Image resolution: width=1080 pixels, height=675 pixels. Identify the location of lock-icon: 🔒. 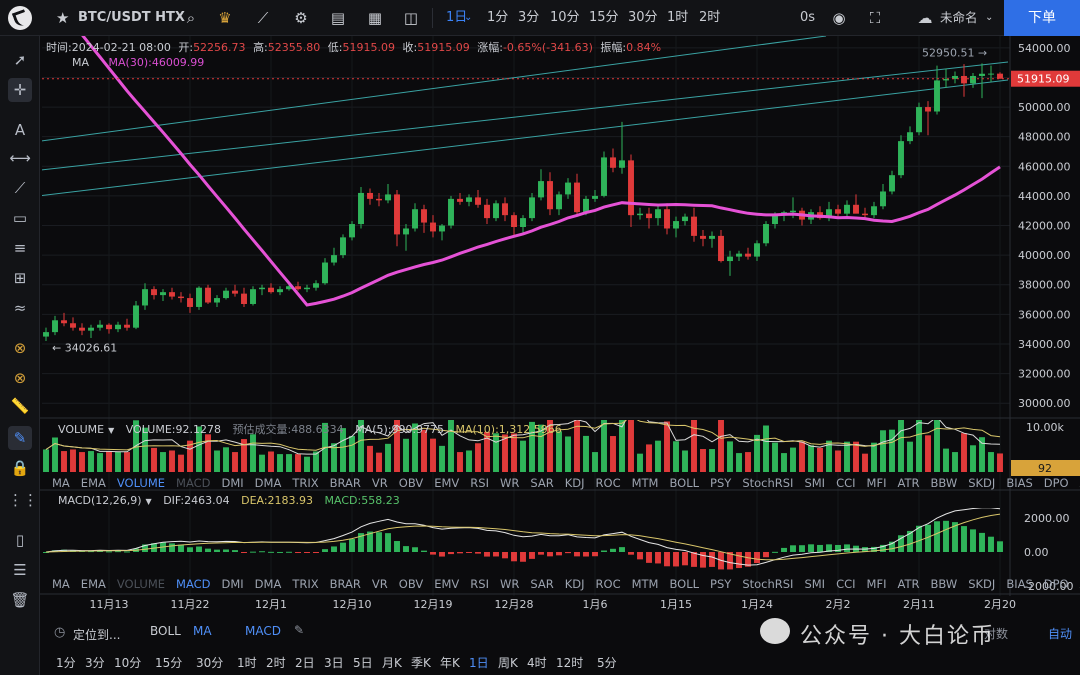
(20, 468).